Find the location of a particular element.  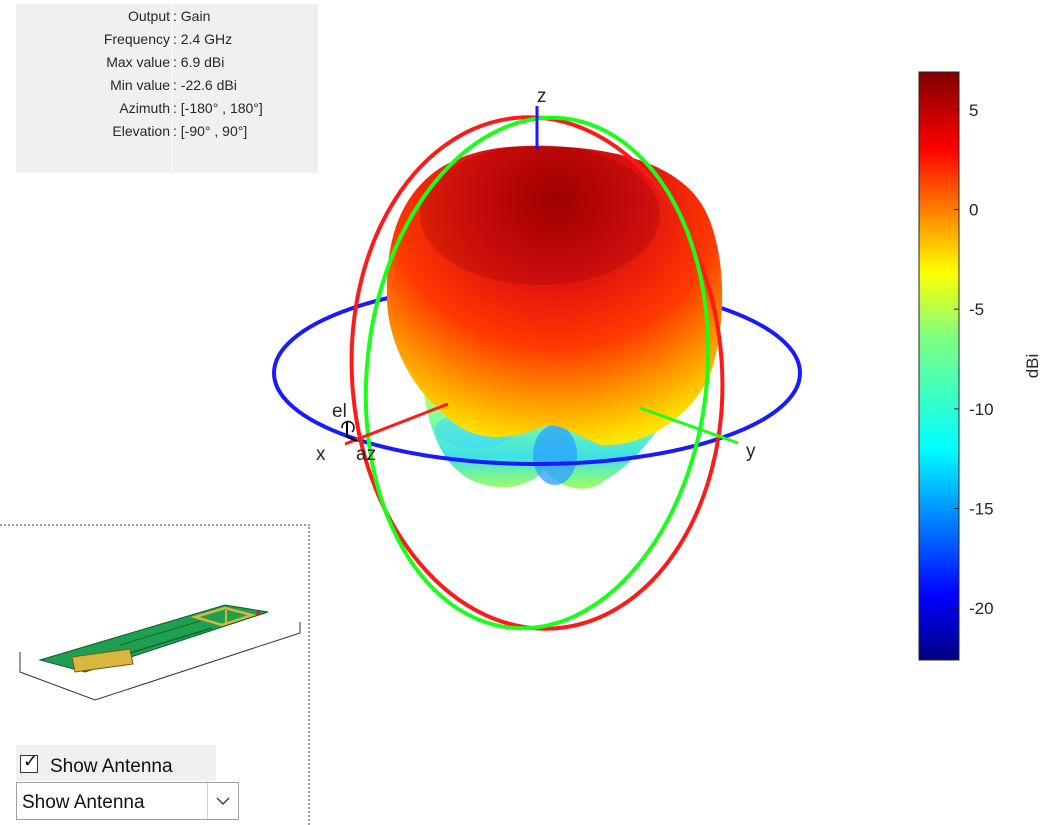

x-axis-line is located at coordinates (396, 424).